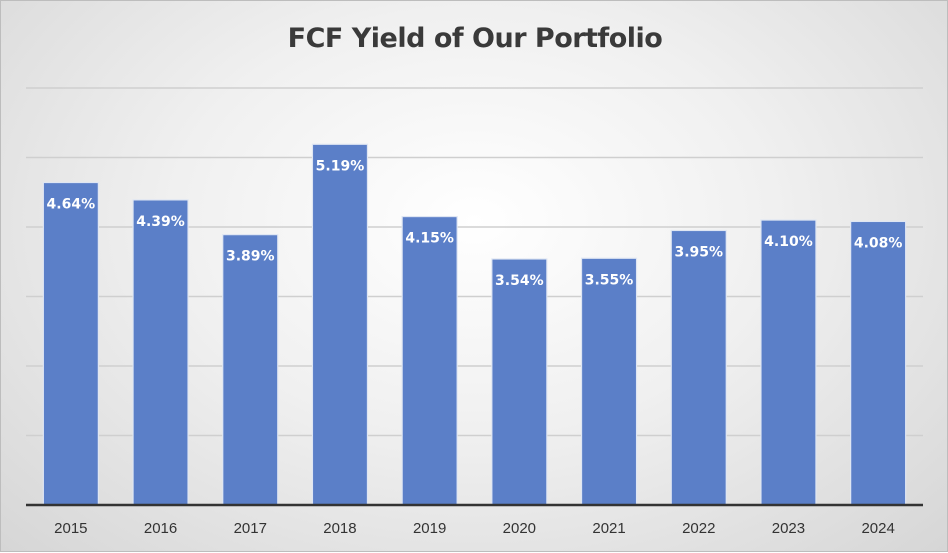 Image resolution: width=948 pixels, height=553 pixels. I want to click on data-label: 5.19%, so click(340, 166).